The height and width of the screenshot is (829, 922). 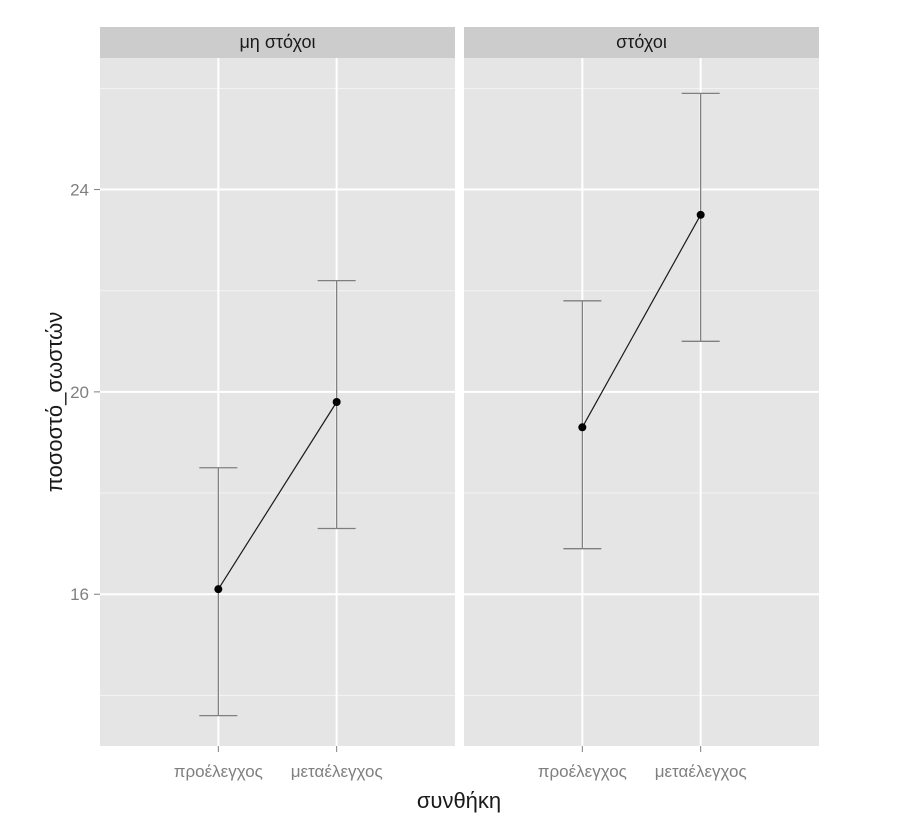 I want to click on y-axis: 16 20 24, so click(x=85, y=392).